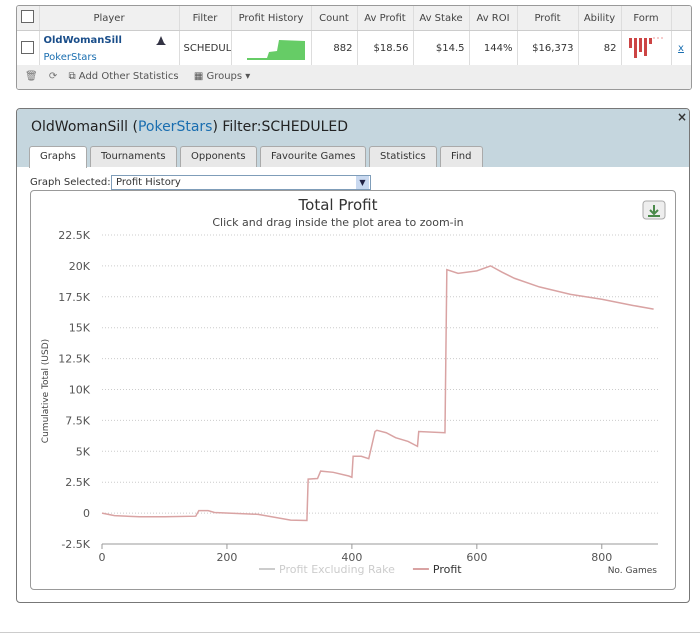 This screenshot has height=641, width=700. Describe the element at coordinates (600, 18) in the screenshot. I see `header-cell: Ability` at that location.